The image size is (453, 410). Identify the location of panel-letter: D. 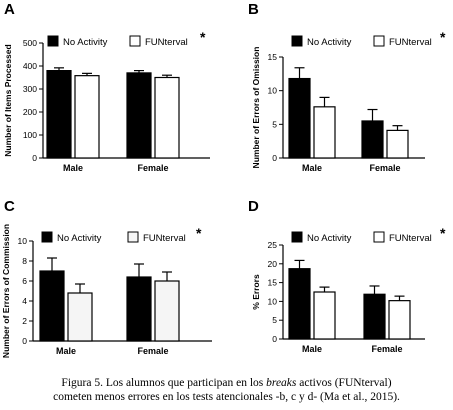
(253, 206).